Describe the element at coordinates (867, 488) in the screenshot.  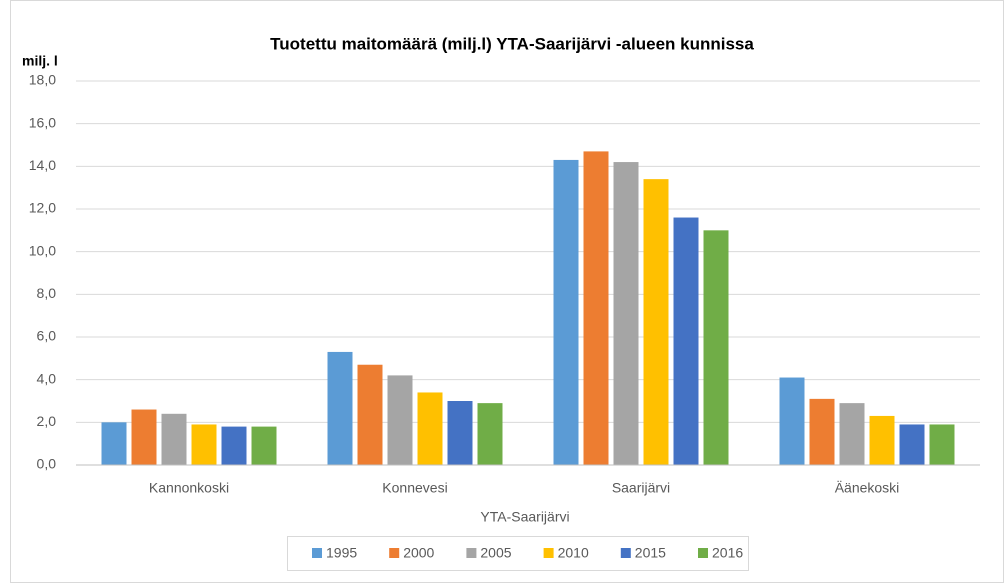
I see `x-tick-label: Äänekoski` at that location.